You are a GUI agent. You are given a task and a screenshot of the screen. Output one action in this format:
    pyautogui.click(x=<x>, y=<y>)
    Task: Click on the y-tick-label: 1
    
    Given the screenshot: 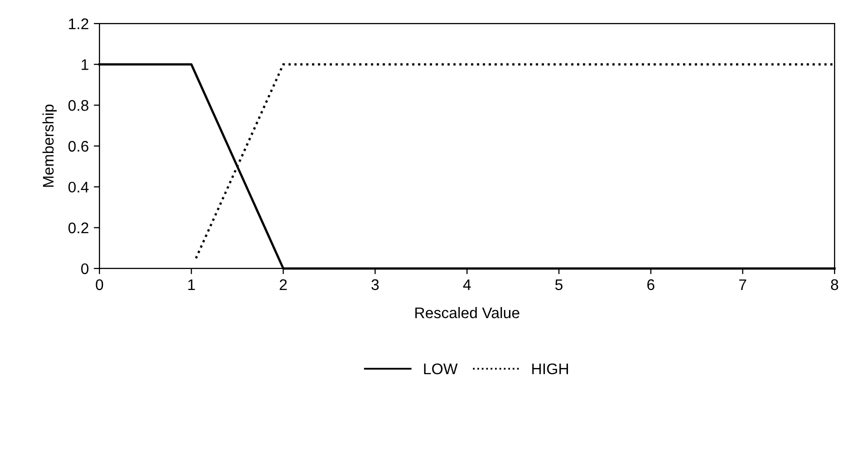 What is the action you would take?
    pyautogui.click(x=85, y=64)
    